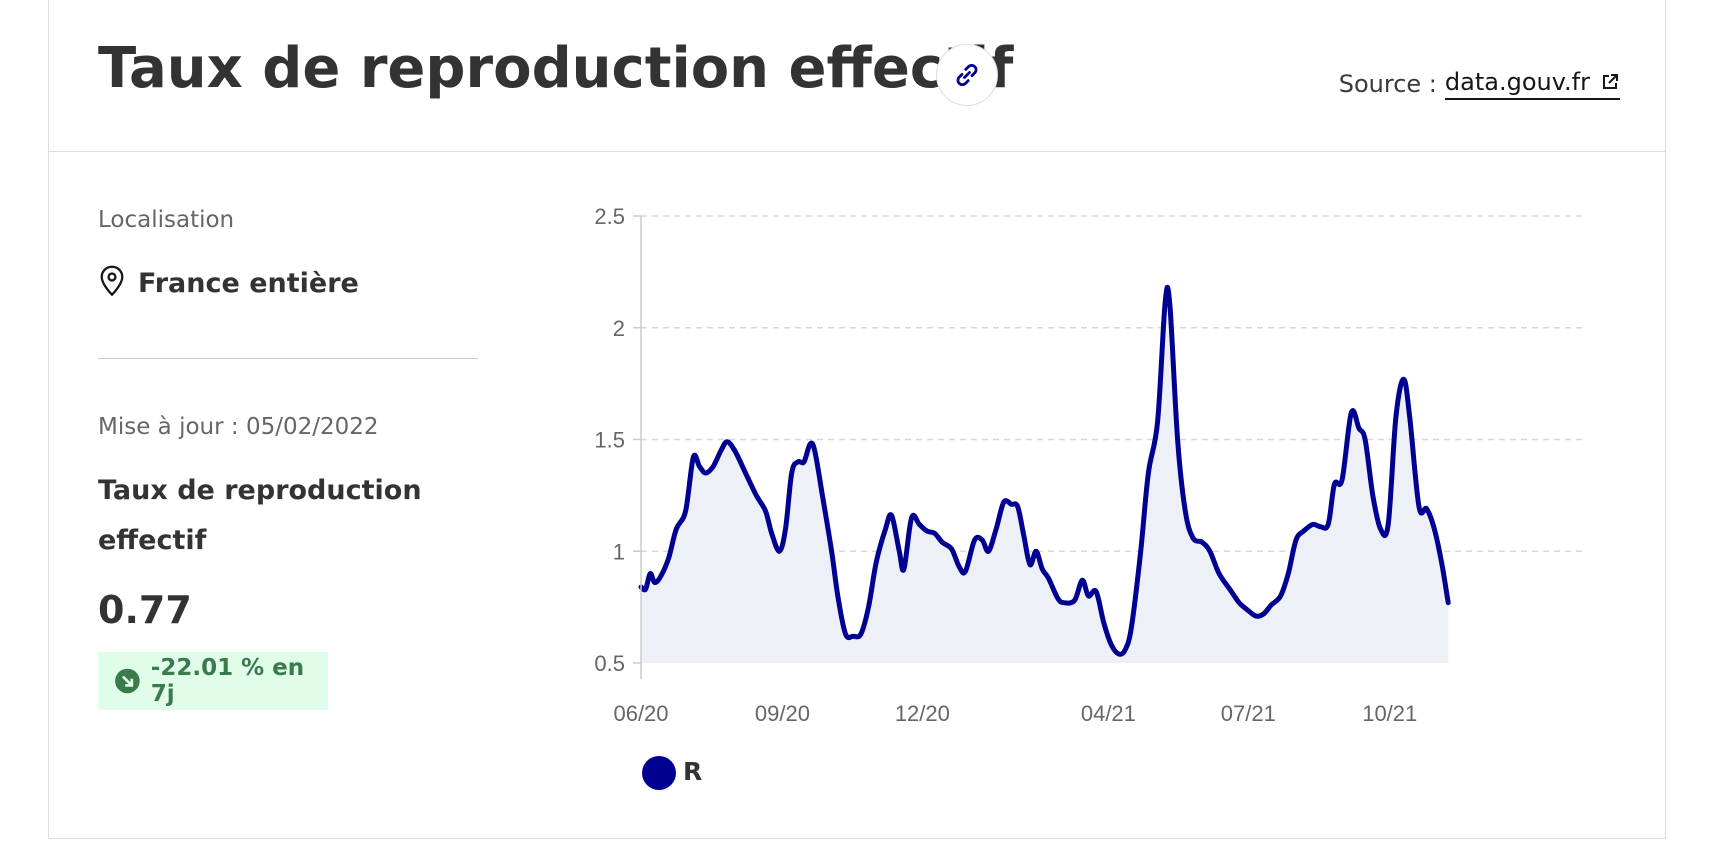 This screenshot has width=1716, height=864. What do you see at coordinates (260, 515) in the screenshot?
I see `indicator-name: Taux de reproduction effectif` at bounding box center [260, 515].